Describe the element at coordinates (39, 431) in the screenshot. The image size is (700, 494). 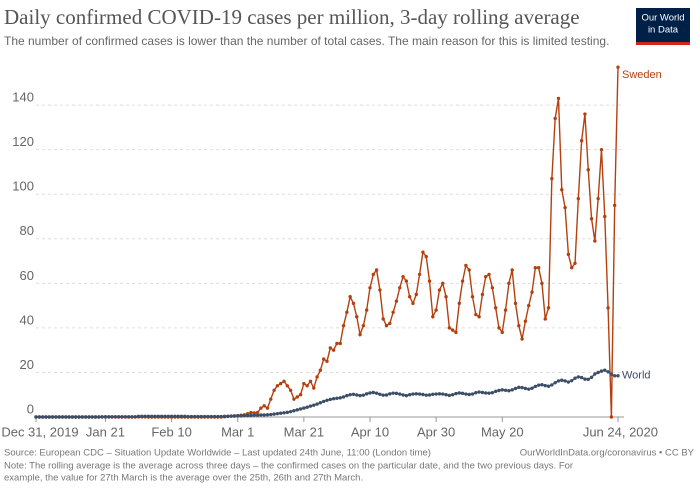
I see `x-tick-label: Dec 31, 2019` at that location.